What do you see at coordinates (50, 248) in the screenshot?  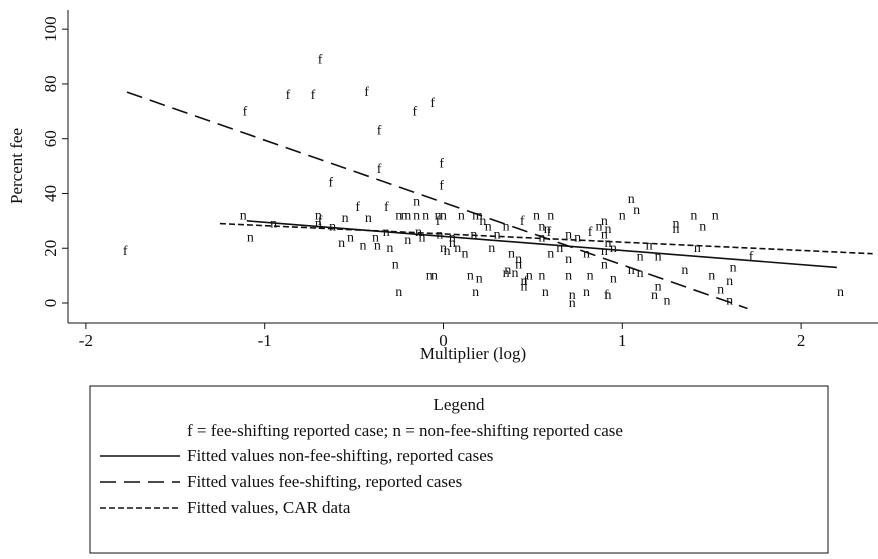 I see `y-tick-label: 20` at bounding box center [50, 248].